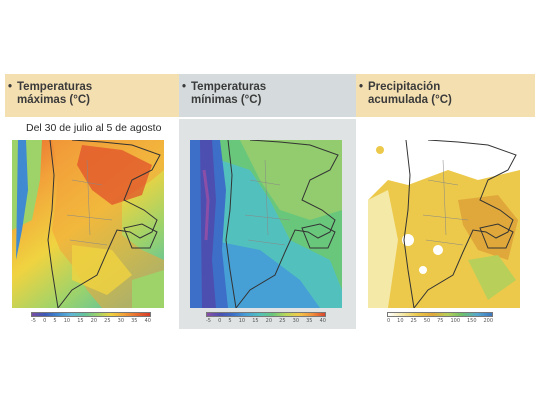 The height and width of the screenshot is (405, 540). What do you see at coordinates (267, 95) in the screenshot?
I see `header-min-temp: • Temperaturas mínimas (°C)` at bounding box center [267, 95].